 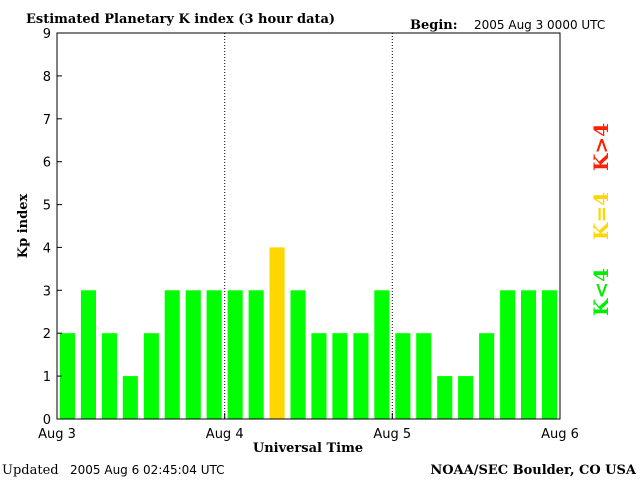 What do you see at coordinates (308, 427) in the screenshot?
I see `x-axis-ticks: Aug 3 Aug 4 Aug 5 Aug 6` at bounding box center [308, 427].